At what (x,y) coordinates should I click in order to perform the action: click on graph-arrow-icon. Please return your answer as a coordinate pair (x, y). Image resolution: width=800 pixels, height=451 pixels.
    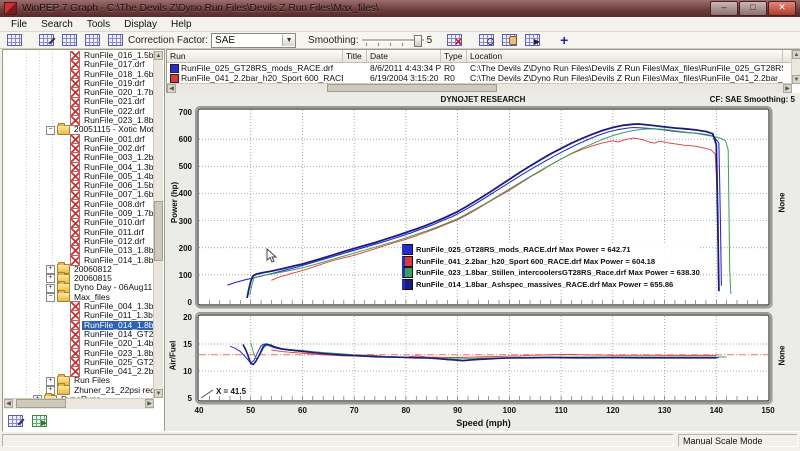
    Looking at the image, I should click on (532, 40).